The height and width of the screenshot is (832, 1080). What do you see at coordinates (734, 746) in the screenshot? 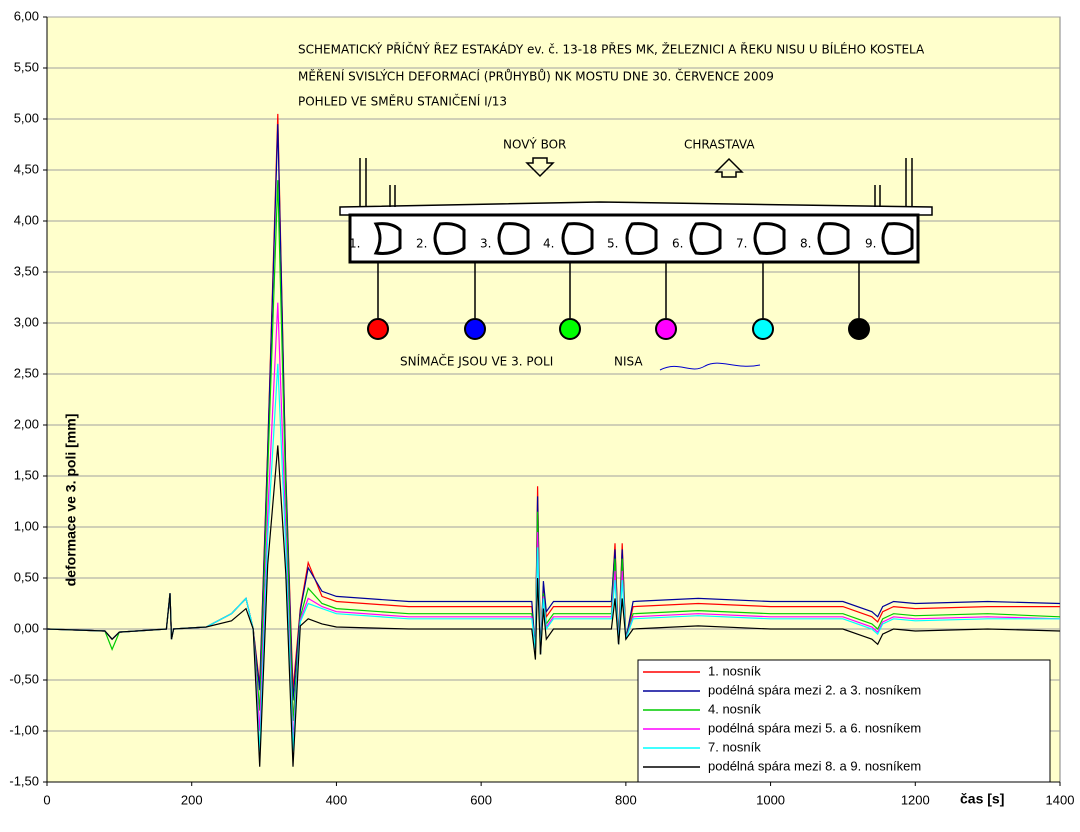
I see `legend-label: 7. nosník` at bounding box center [734, 746].